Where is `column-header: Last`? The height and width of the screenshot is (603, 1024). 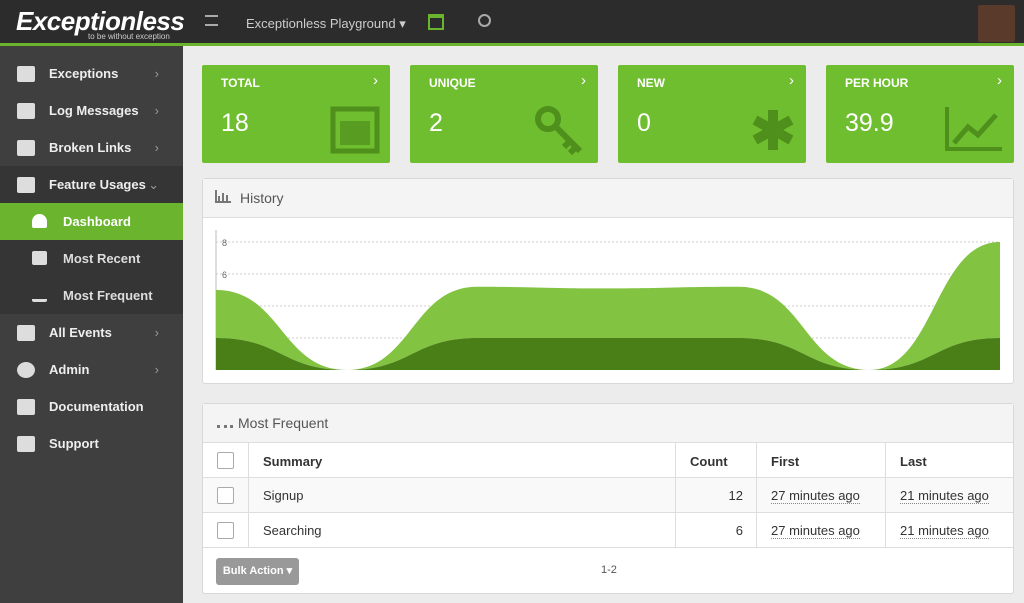 column-header: Last is located at coordinates (913, 461).